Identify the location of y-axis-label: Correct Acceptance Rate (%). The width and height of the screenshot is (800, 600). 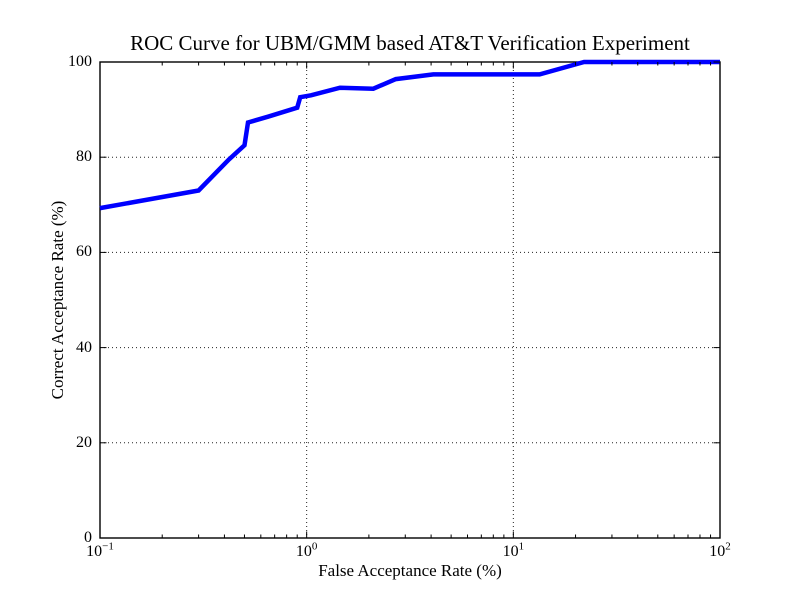
(57, 300).